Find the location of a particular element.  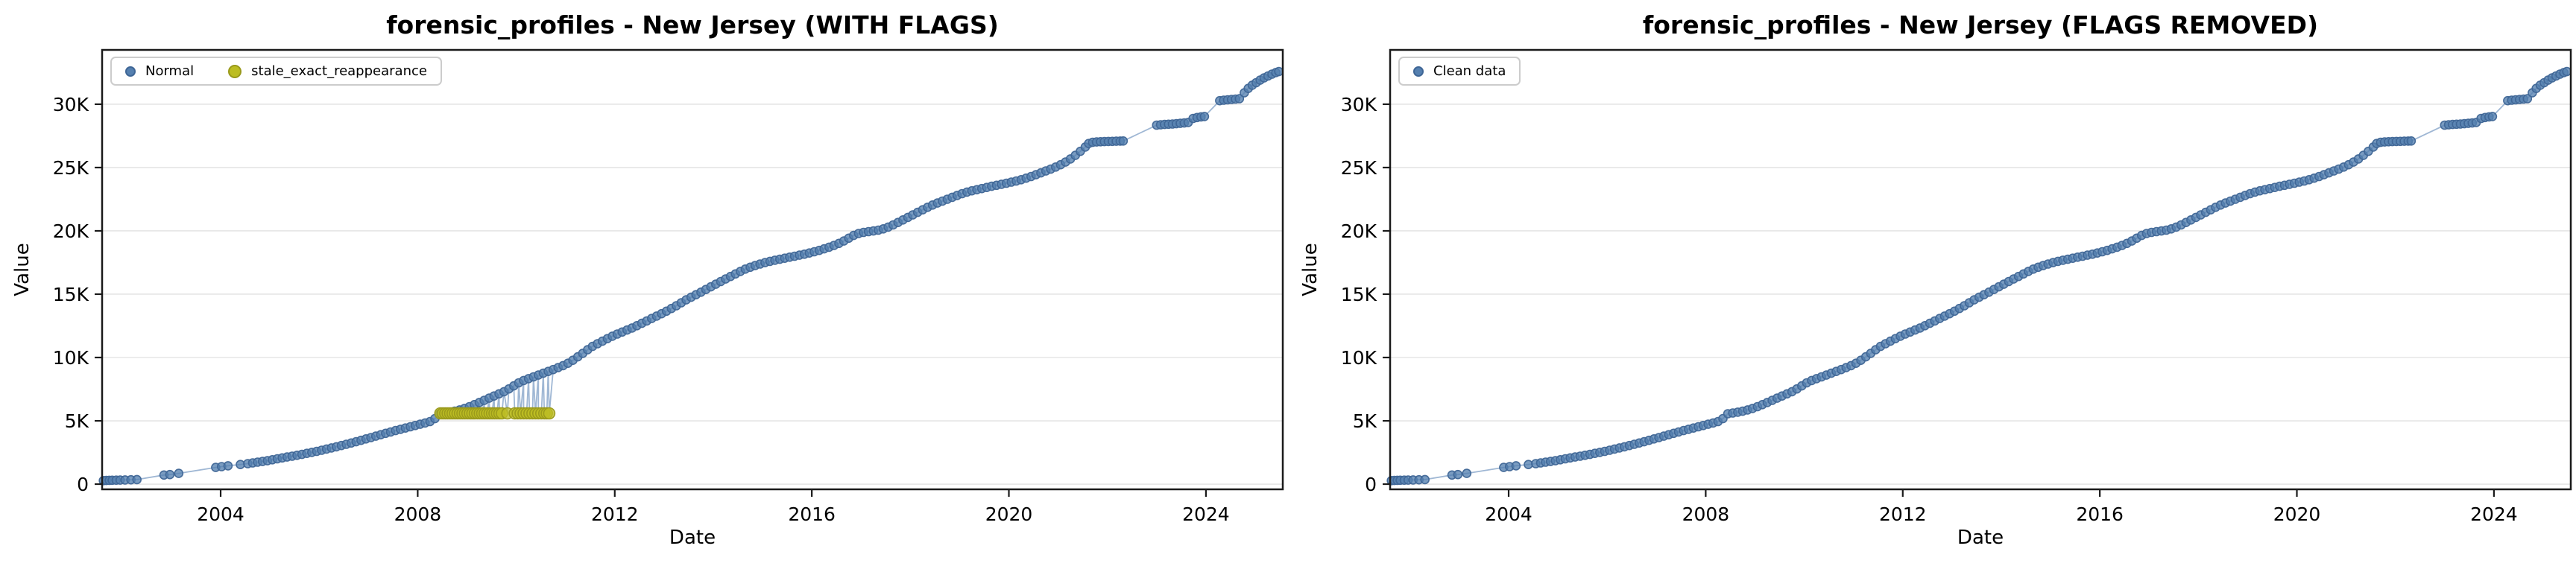

legend-item-stale: stale_exact_reappearance is located at coordinates (327, 71).